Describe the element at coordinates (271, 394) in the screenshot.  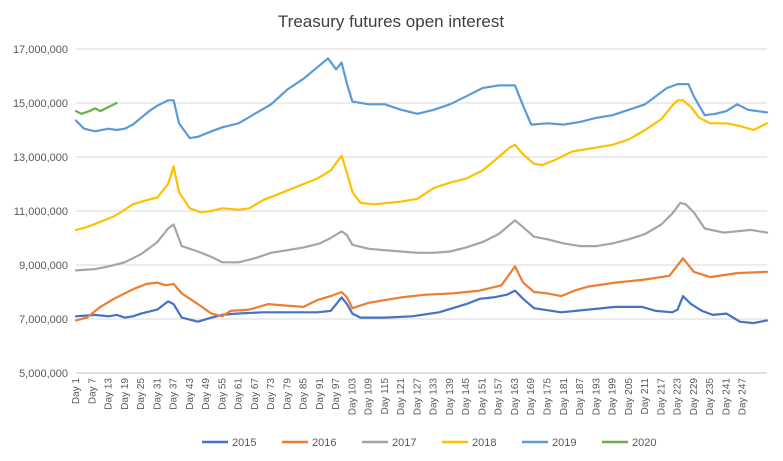
I see `x-tick-label: Day 73` at that location.